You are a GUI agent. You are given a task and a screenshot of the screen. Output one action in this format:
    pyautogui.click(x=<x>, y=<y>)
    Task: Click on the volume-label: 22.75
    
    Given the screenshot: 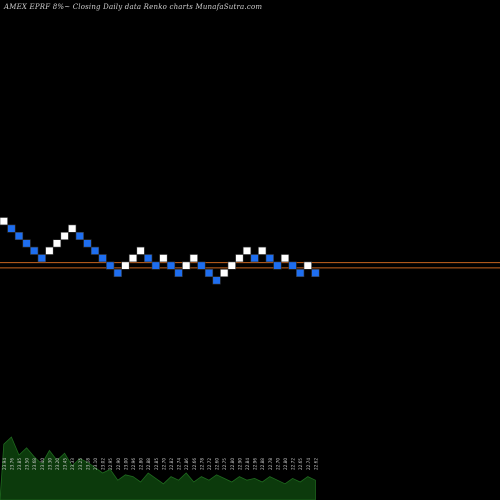 What is the action you would take?
    pyautogui.click(x=224, y=464)
    